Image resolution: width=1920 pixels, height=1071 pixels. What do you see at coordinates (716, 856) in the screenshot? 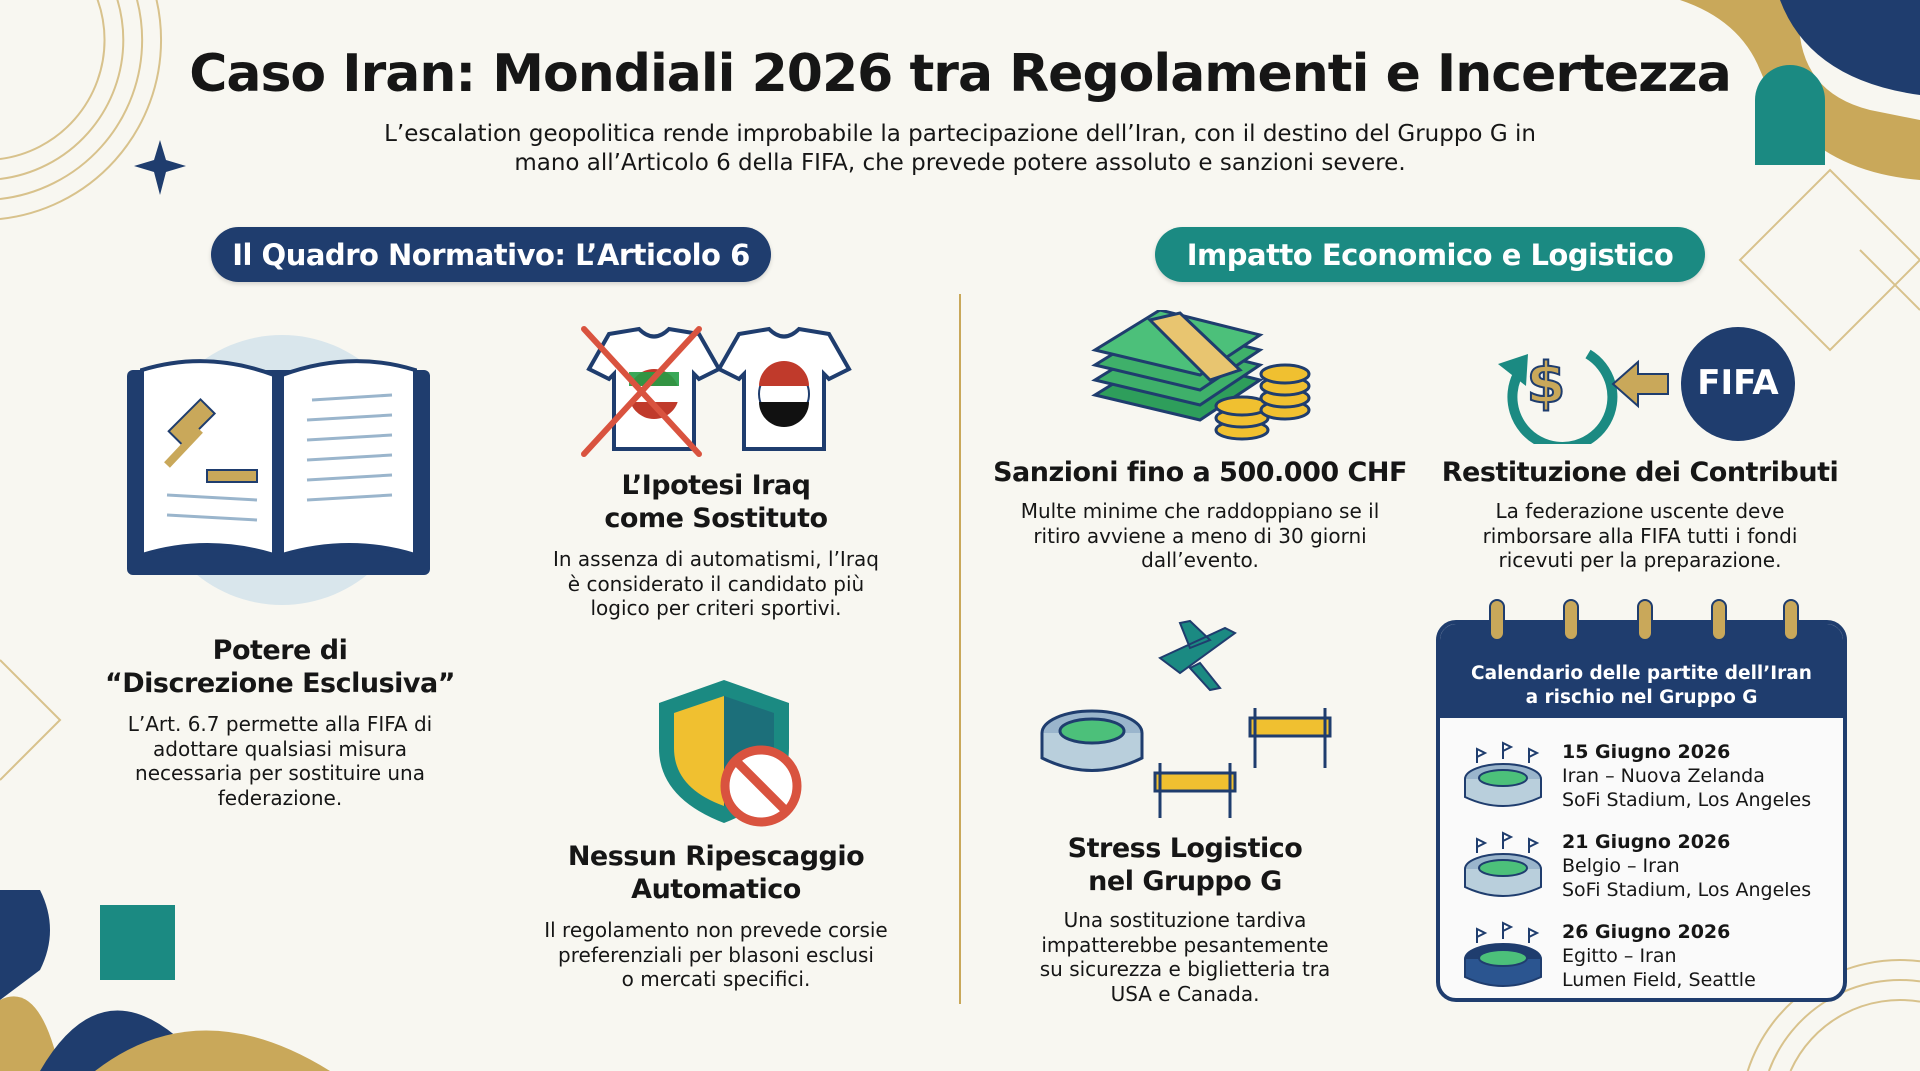
I see `card-title: Nessun Ripescaggio` at bounding box center [716, 856].